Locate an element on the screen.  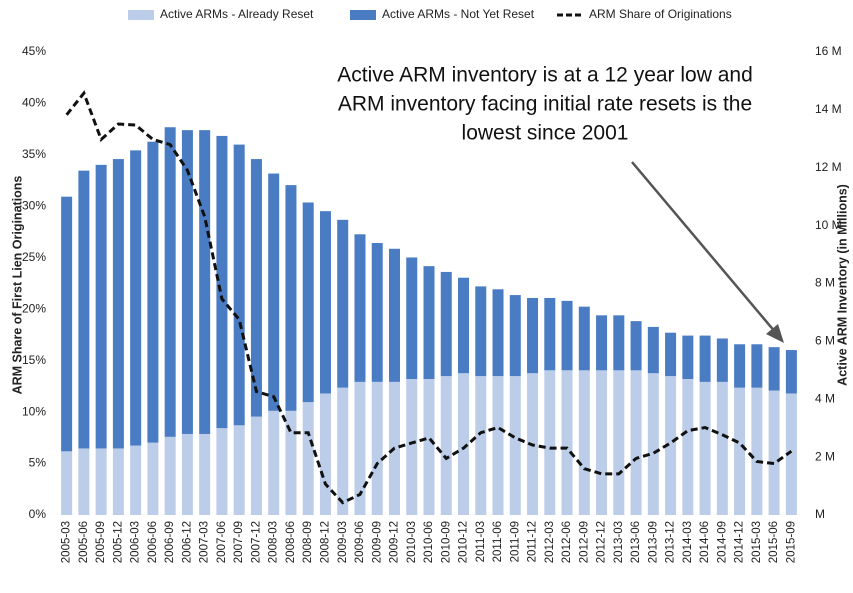
y2-tick-label: 16 M is located at coordinates (828, 51).